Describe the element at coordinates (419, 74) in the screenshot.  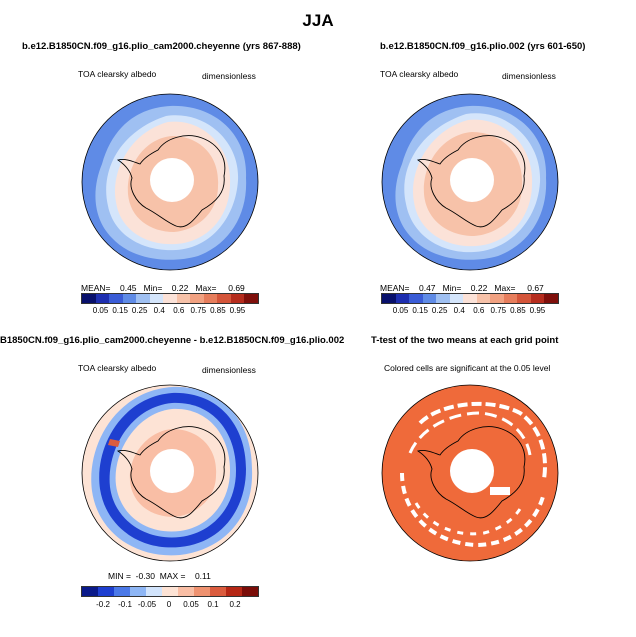
I see `panel-2-variable-label: TOA clearsky albedo` at that location.